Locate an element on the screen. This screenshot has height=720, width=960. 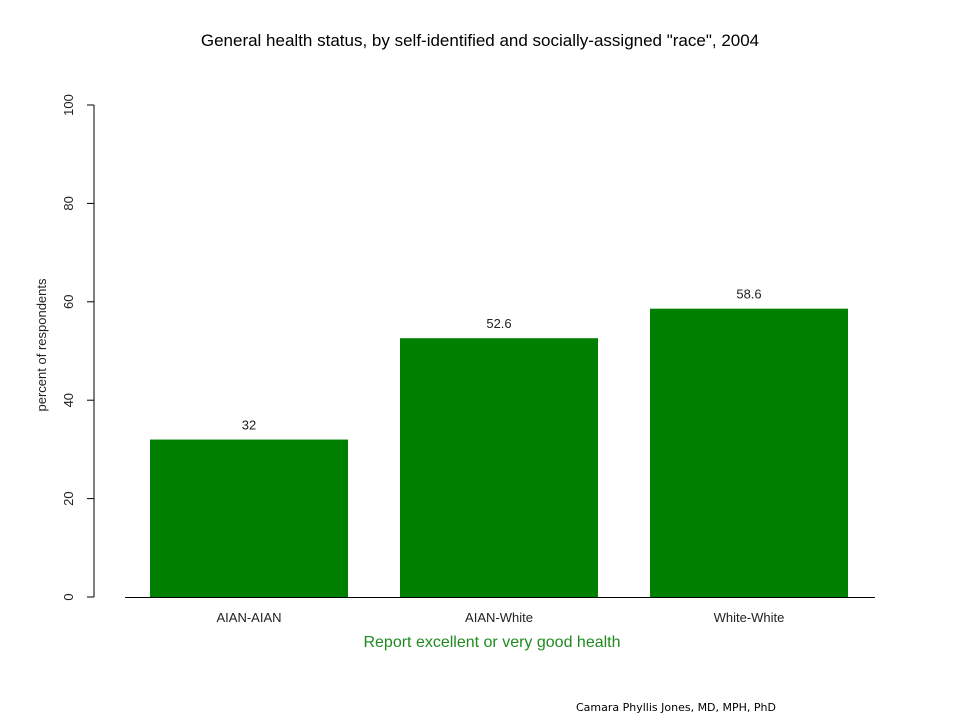
category-label: AIAN-White is located at coordinates (499, 617).